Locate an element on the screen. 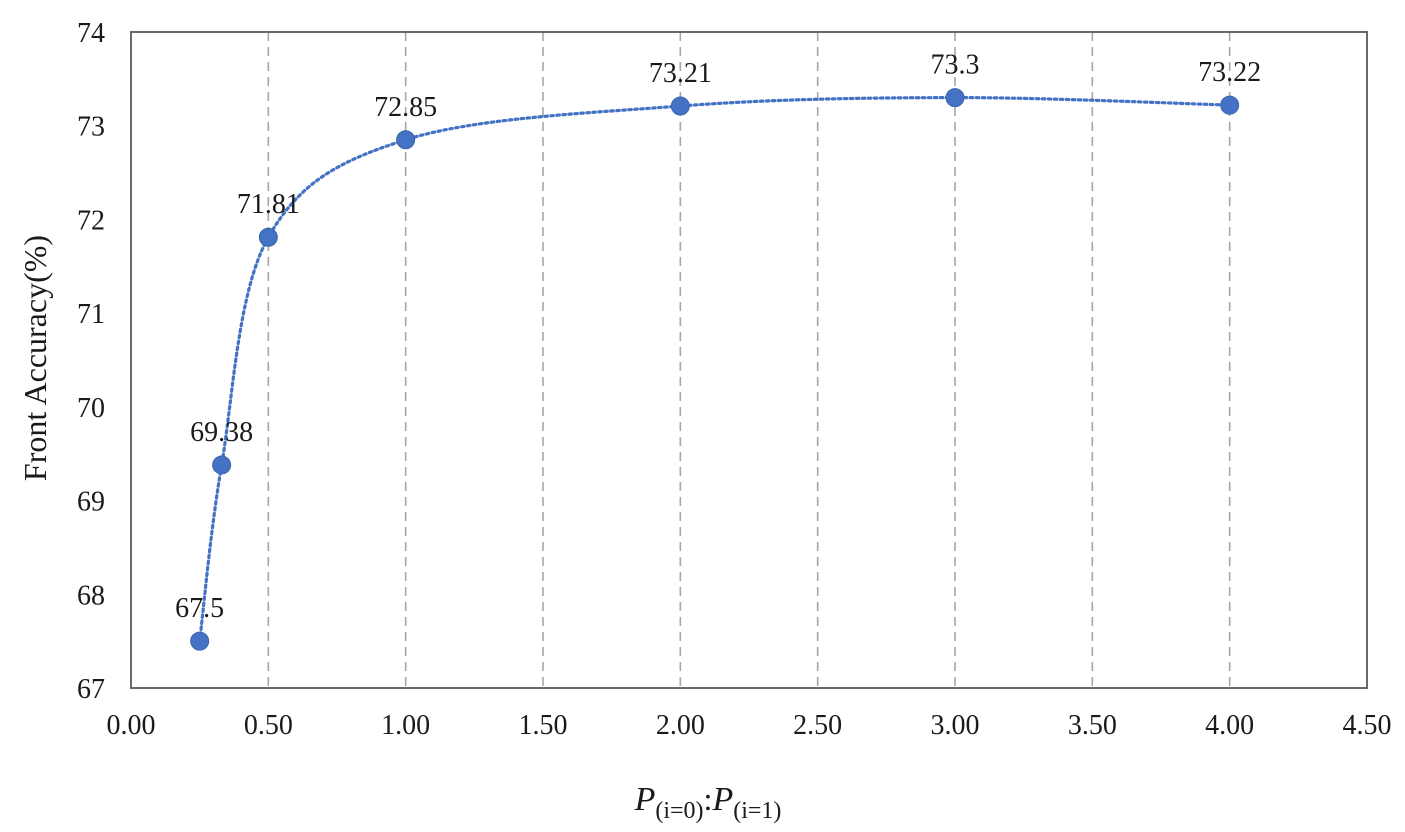  x-tick-labels: 0.00 0.50 1.00 1.50 2.00 2.50 3.00 3.50 4.00 4.50 is located at coordinates (749, 725).